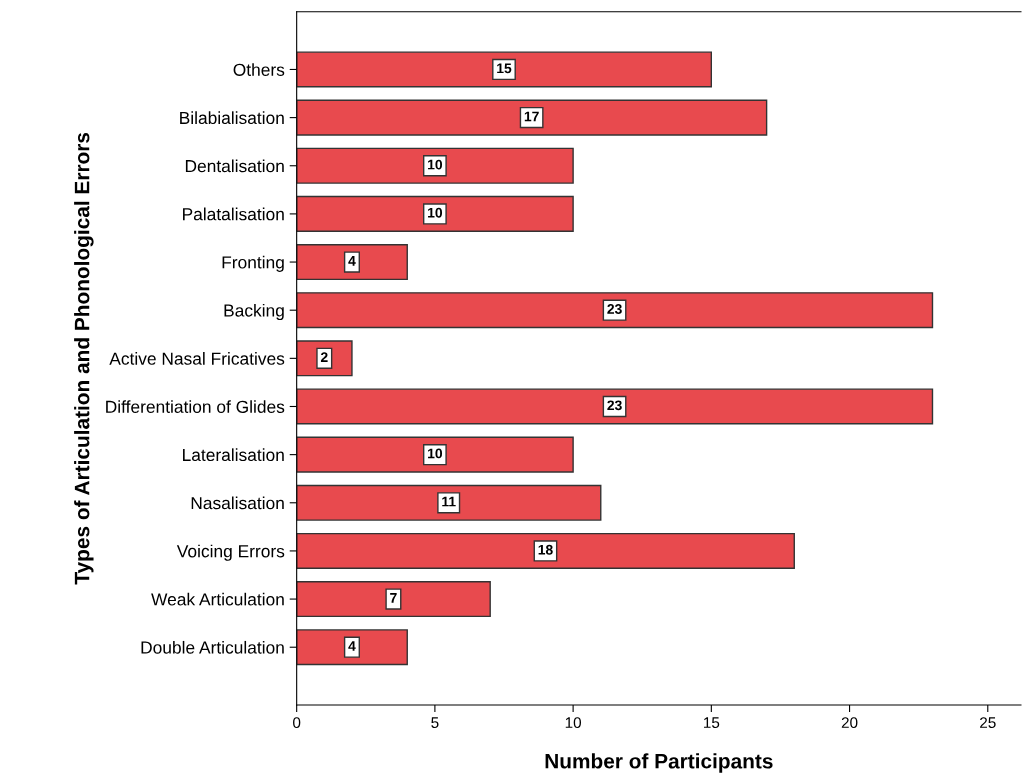 This screenshot has height=779, width=1023. I want to click on x-tick-label: 10, so click(573, 723).